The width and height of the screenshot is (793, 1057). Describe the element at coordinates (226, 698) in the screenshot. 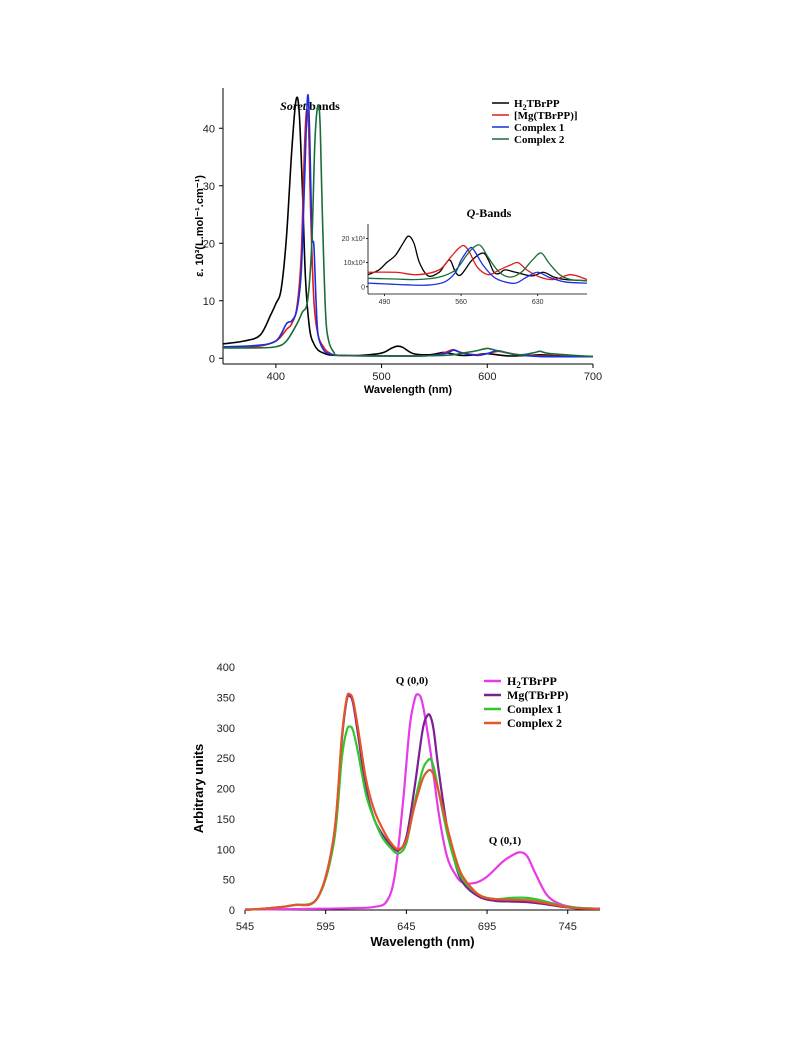

I see `y-tick-label: 350` at that location.